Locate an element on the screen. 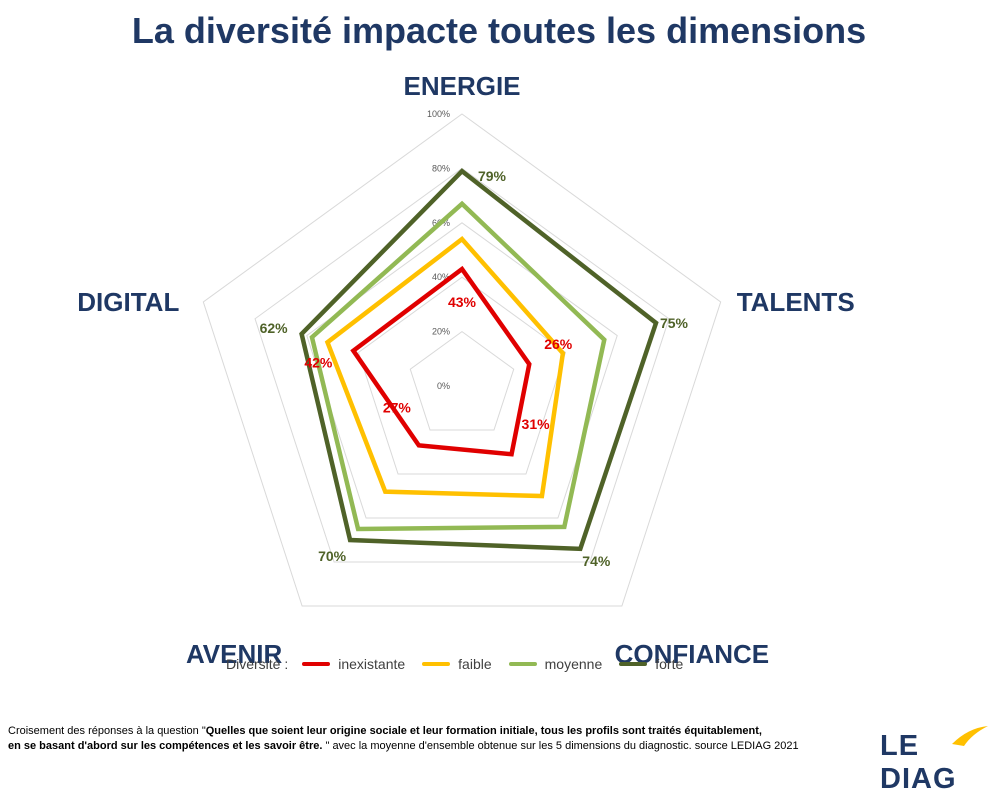 This screenshot has height=796, width=998. value-label-forte-energie: 79% is located at coordinates (492, 176).